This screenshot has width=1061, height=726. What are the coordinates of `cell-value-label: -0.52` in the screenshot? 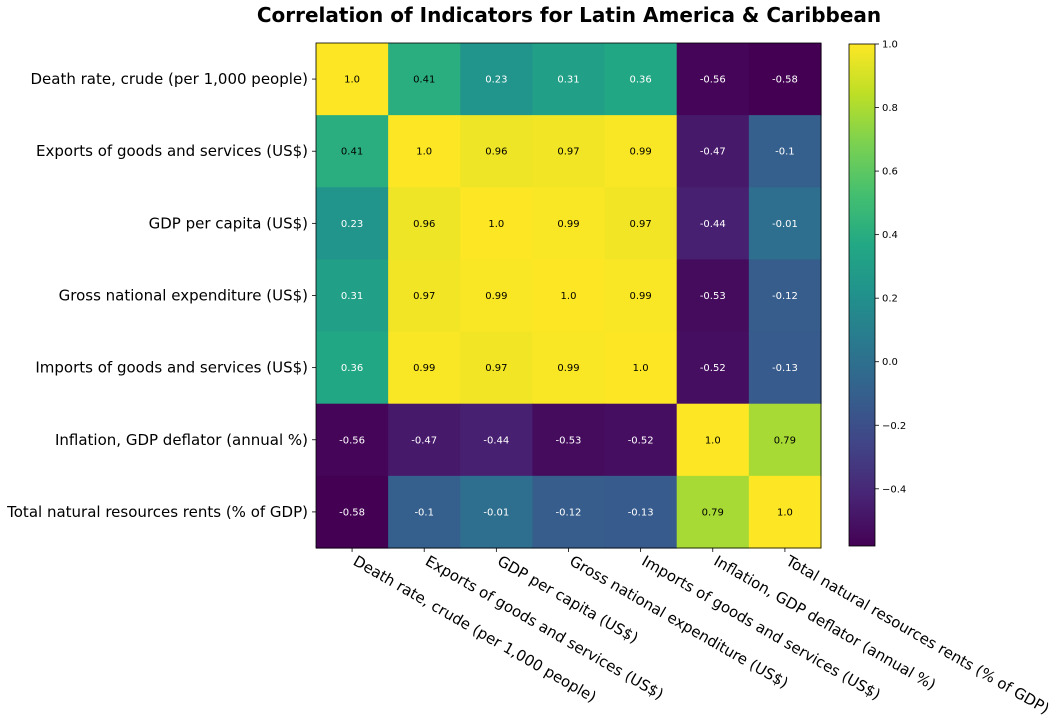 It's located at (713, 368).